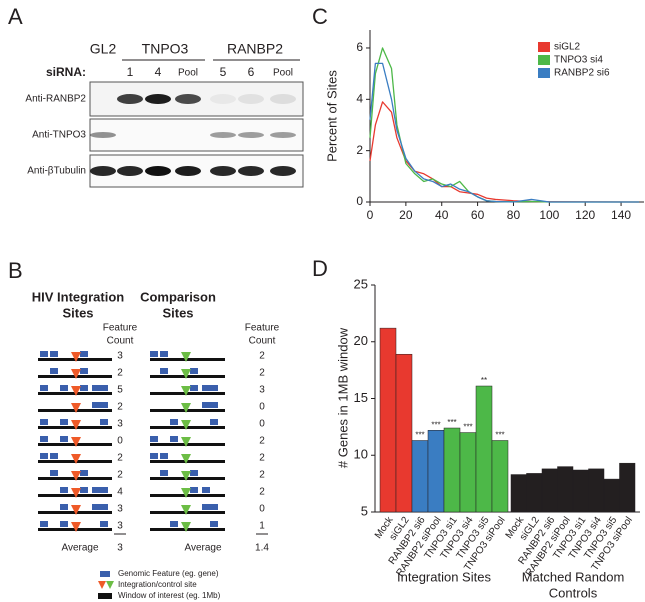  Describe the element at coordinates (320, 16) in the screenshot. I see `panel-letter: C` at that location.